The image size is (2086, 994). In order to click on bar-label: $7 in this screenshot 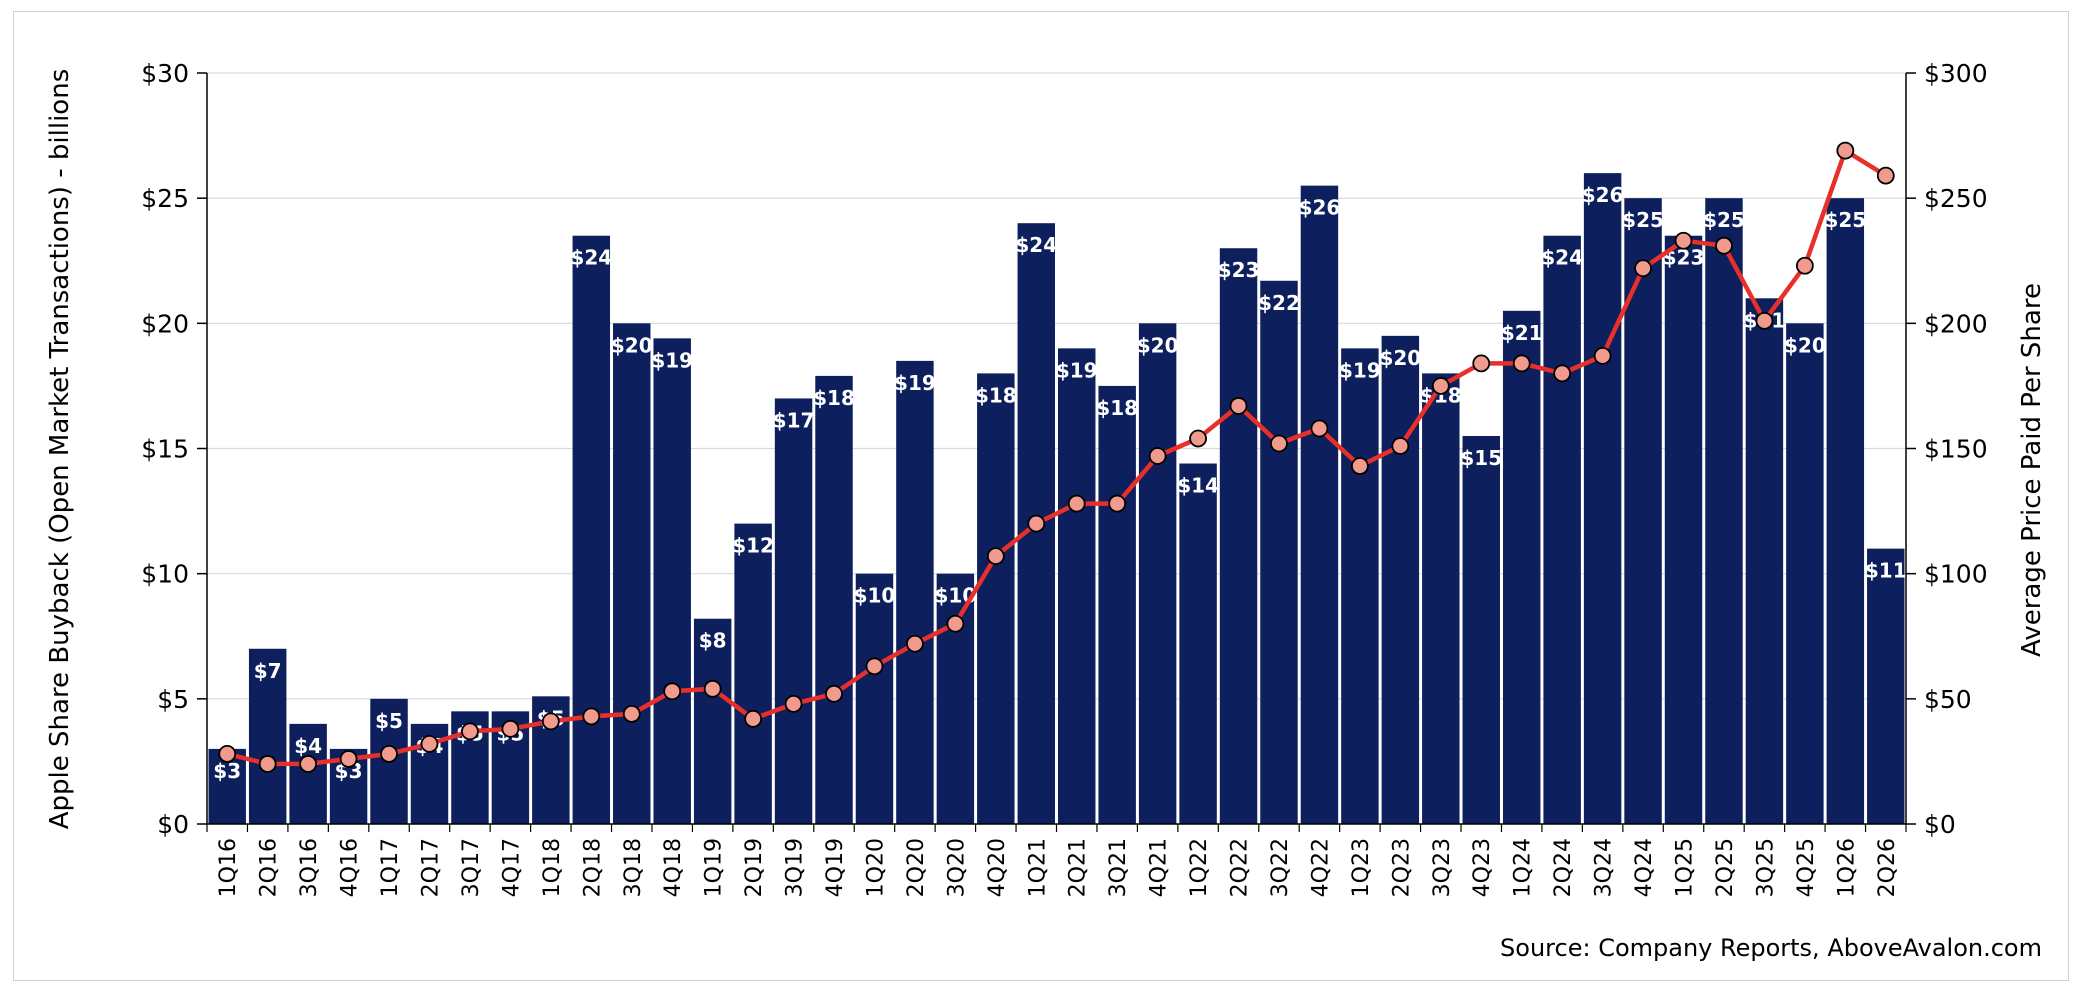, I will do `click(268, 671)`.